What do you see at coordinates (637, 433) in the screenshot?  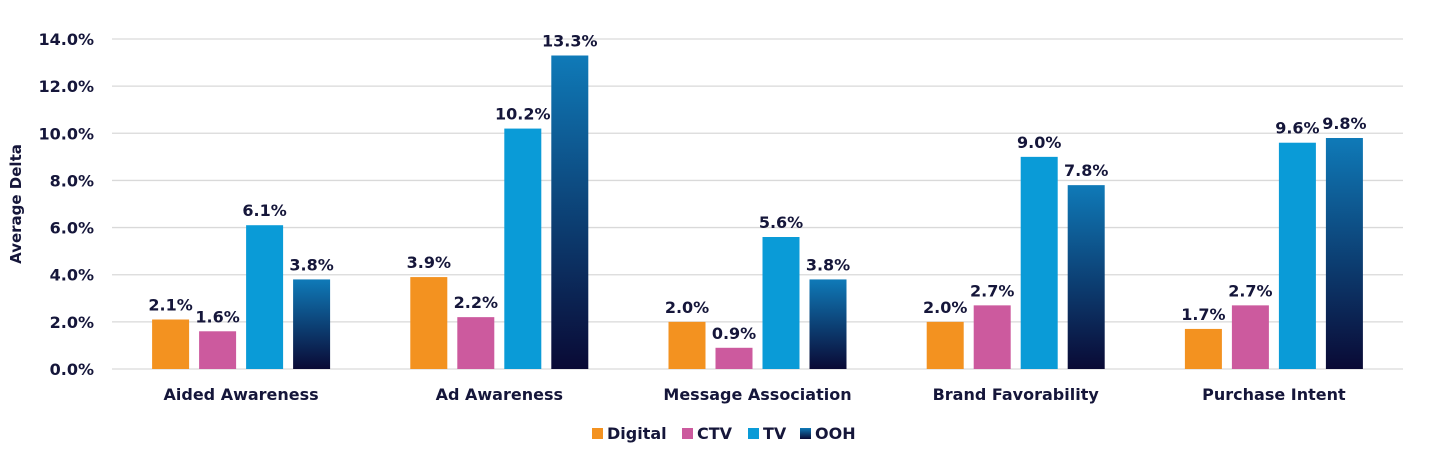 I see `legend-label: Digital` at bounding box center [637, 433].